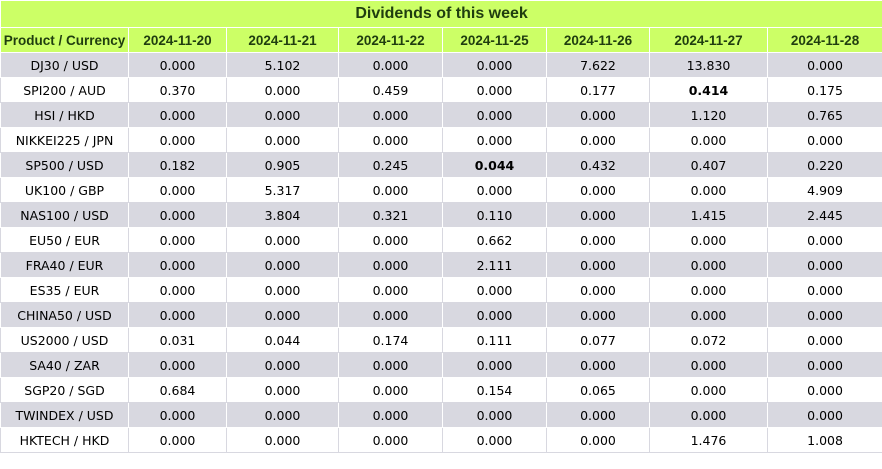  I want to click on product-cell: CHINA50 / USD, so click(64, 315).